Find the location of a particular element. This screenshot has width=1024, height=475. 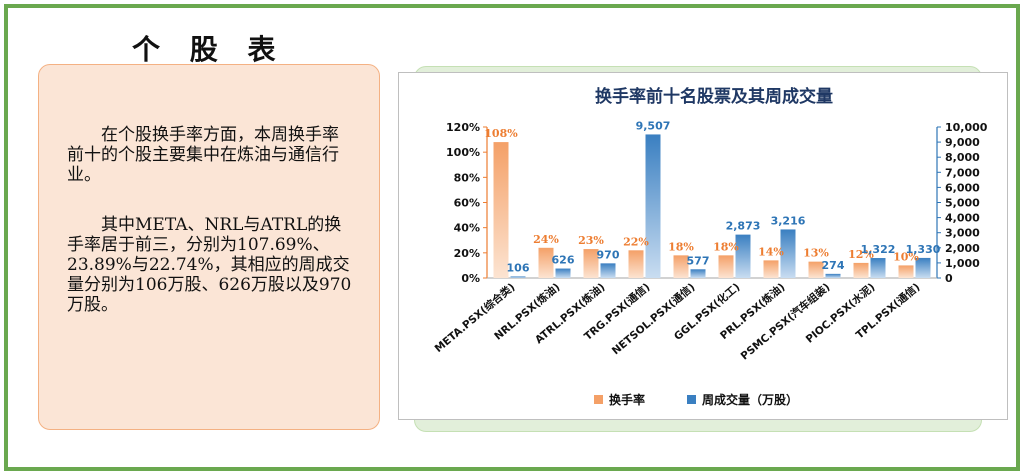

chart-title: 换手率前十名股票及其周成交量 is located at coordinates (714, 96).